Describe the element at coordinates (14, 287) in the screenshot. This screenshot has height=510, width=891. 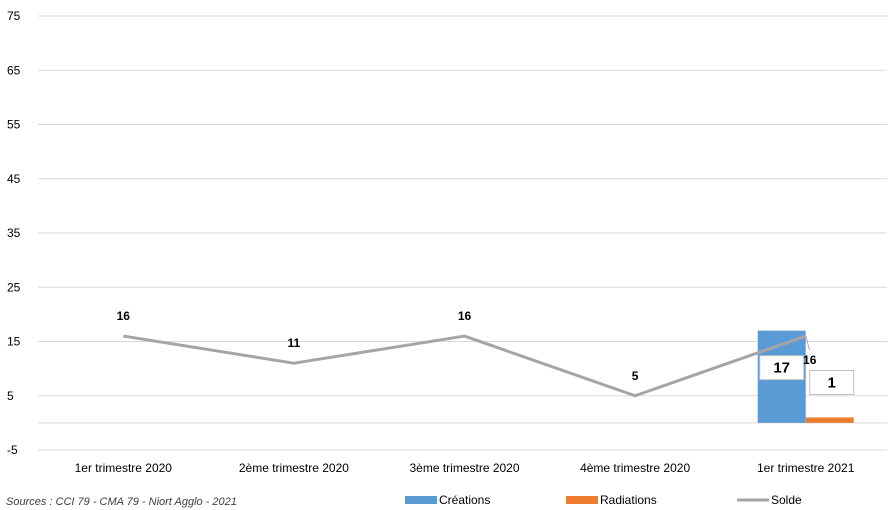
I see `y-tick-label: 25` at that location.